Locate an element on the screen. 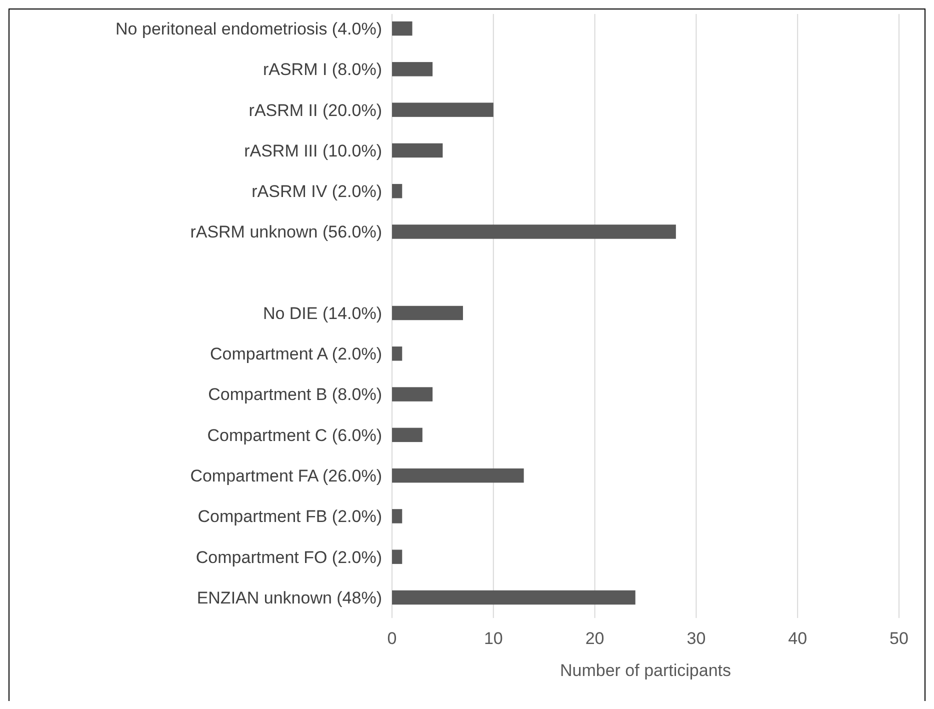 The height and width of the screenshot is (709, 934). y-tick-label: No peritoneal endometriosis (4.0%) is located at coordinates (249, 28).